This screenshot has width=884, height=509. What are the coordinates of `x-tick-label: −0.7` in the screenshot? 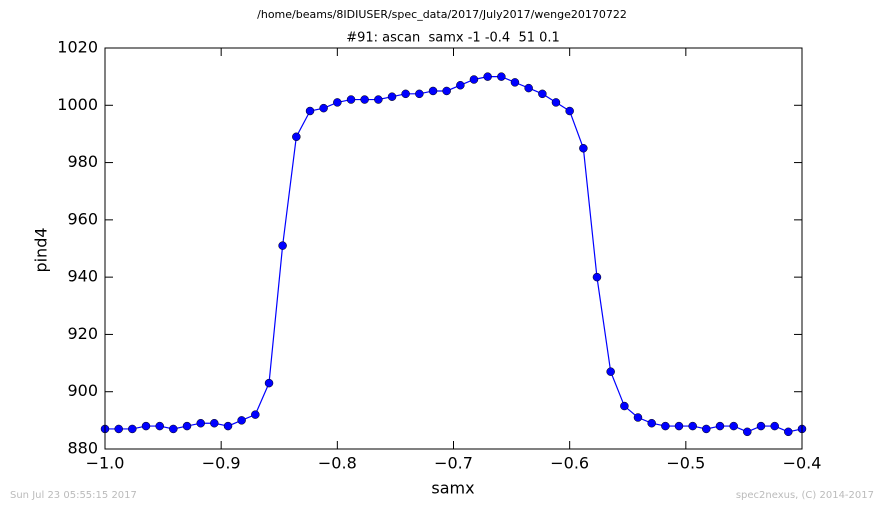 It's located at (453, 463).